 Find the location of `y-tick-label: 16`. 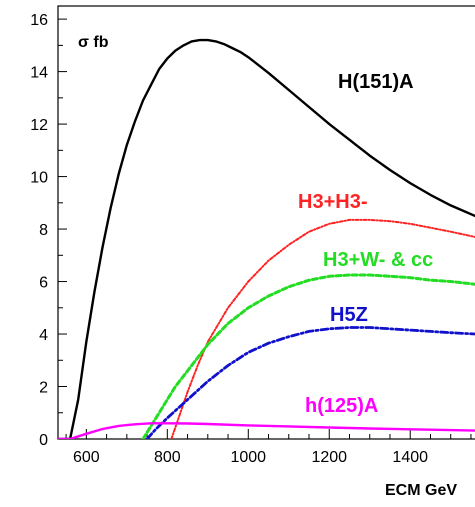

y-tick-label: 16 is located at coordinates (39, 20).